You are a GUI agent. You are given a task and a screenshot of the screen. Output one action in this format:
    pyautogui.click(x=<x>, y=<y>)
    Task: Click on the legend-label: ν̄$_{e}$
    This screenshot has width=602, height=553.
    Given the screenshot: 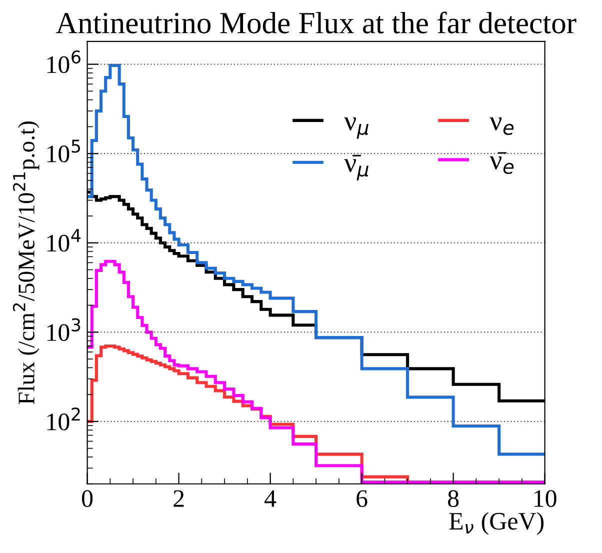 What is the action you would take?
    pyautogui.click(x=502, y=163)
    